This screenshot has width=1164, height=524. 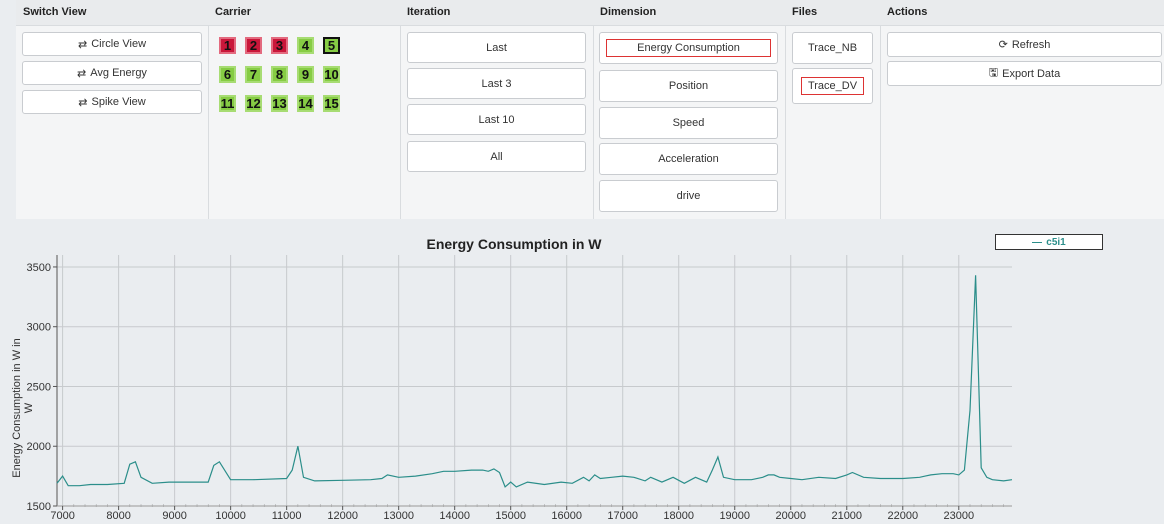 I want to click on trace-dv-label: Trace_DV, so click(x=832, y=86).